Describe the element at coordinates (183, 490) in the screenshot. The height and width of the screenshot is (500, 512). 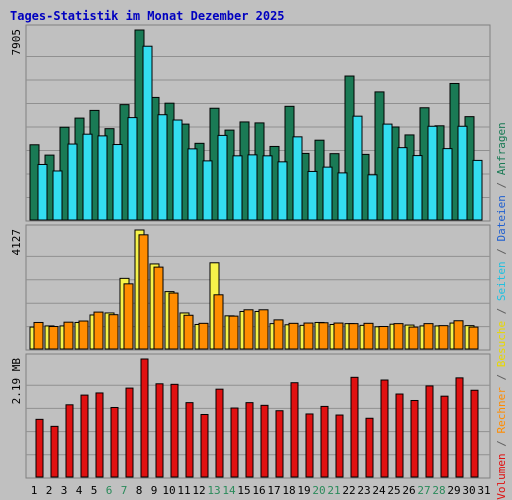
I see `day-label-11: 11` at that location.